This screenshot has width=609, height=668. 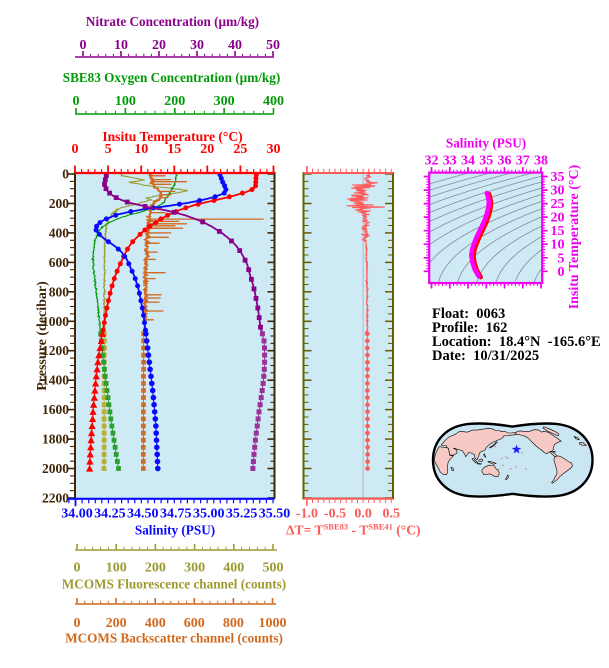 I want to click on svg-text: 36, so click(x=505, y=161).